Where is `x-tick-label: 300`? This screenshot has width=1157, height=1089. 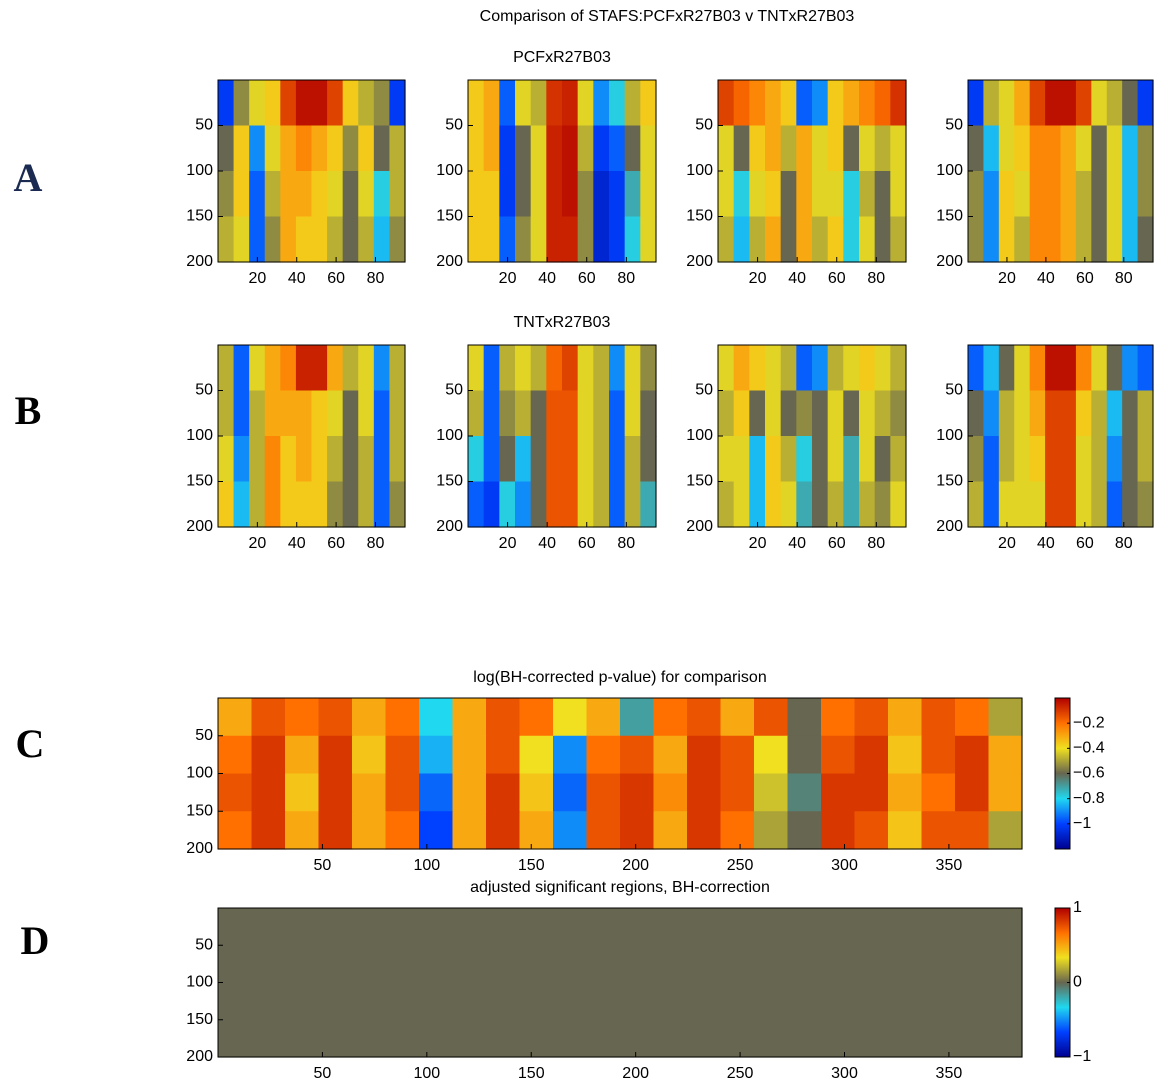
x-tick-label: 300 is located at coordinates (844, 1073).